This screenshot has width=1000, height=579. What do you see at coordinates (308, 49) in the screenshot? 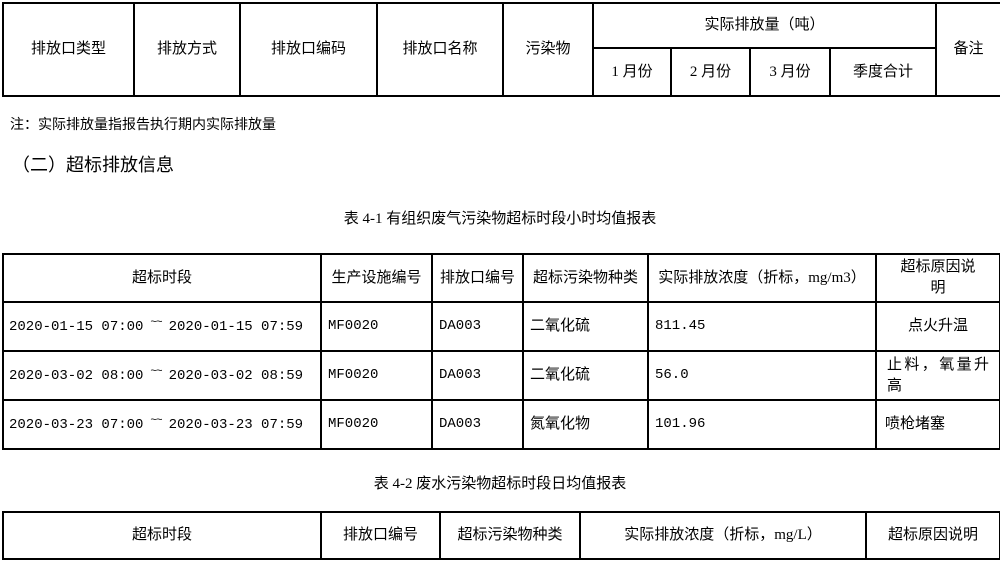
I see `header-outlet-code: 排放口编码` at bounding box center [308, 49].